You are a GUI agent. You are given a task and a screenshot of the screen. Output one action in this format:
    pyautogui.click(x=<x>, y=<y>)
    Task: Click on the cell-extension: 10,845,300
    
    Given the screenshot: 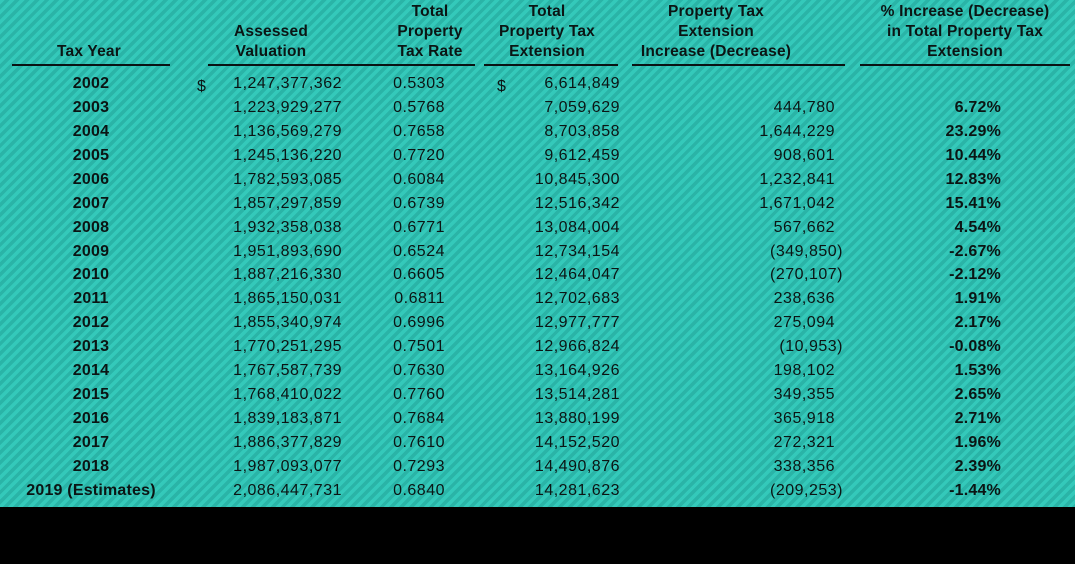 What is the action you would take?
    pyautogui.click(x=551, y=180)
    